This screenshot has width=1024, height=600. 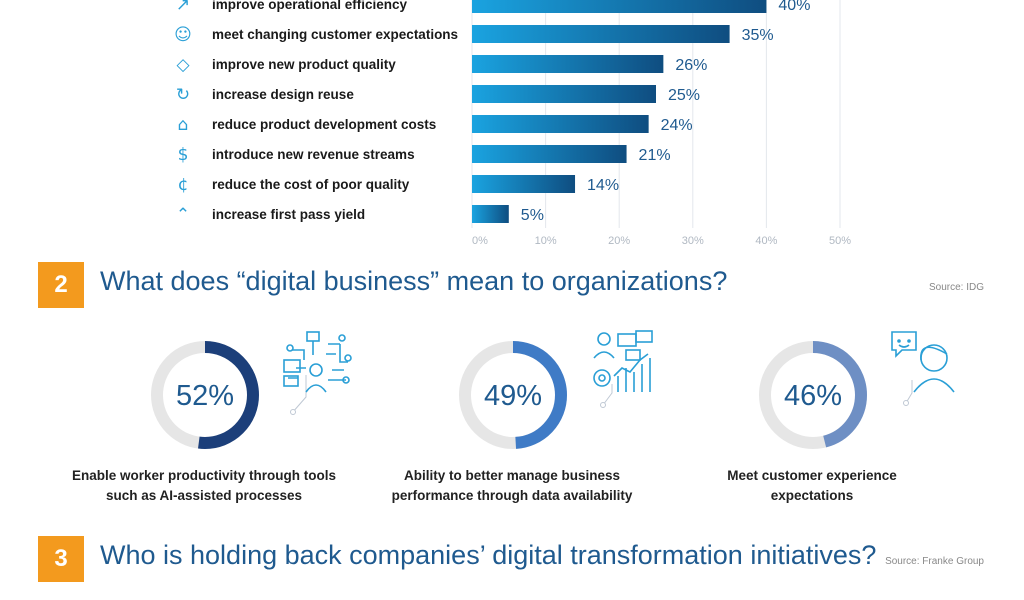 I want to click on bar-value-label: 21%, so click(x=655, y=155).